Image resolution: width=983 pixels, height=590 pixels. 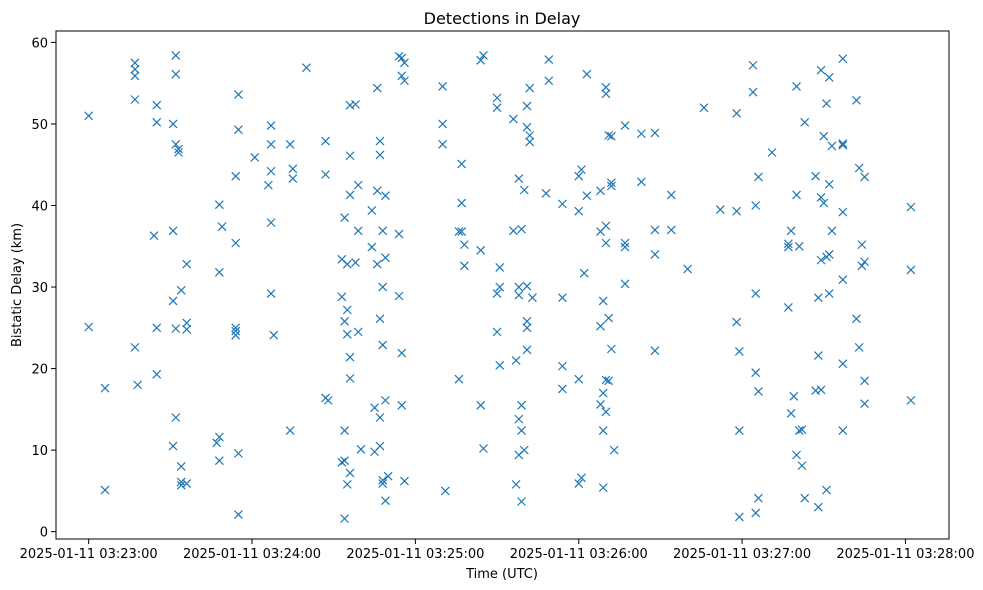 What do you see at coordinates (39, 288) in the screenshot?
I see `y-tick-label: 30` at bounding box center [39, 288].